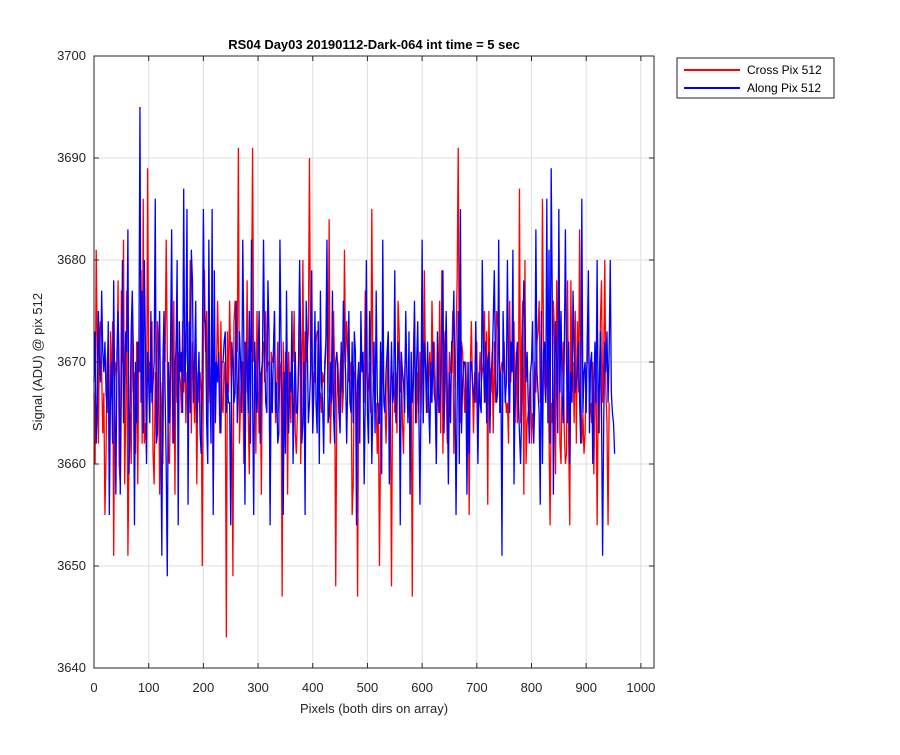 The height and width of the screenshot is (755, 900). What do you see at coordinates (422, 687) in the screenshot?
I see `x-tick-label: 600` at bounding box center [422, 687].